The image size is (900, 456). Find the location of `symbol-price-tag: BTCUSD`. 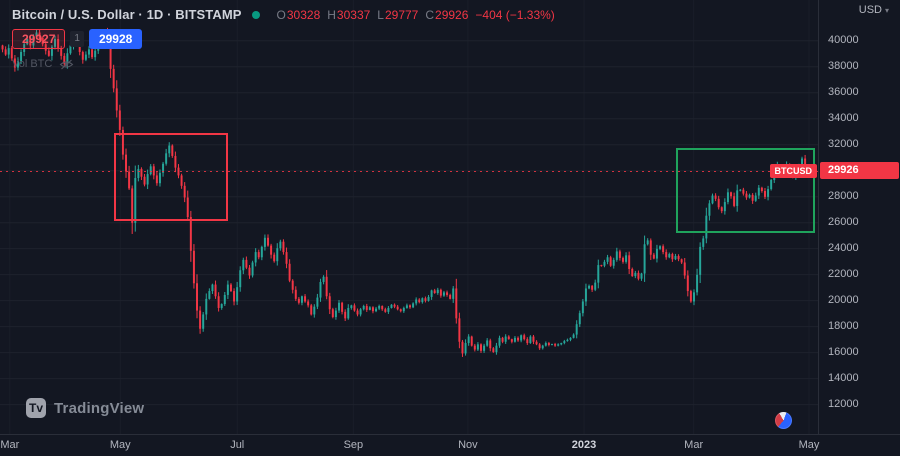

symbol-price-tag: BTCUSD is located at coordinates (793, 171).